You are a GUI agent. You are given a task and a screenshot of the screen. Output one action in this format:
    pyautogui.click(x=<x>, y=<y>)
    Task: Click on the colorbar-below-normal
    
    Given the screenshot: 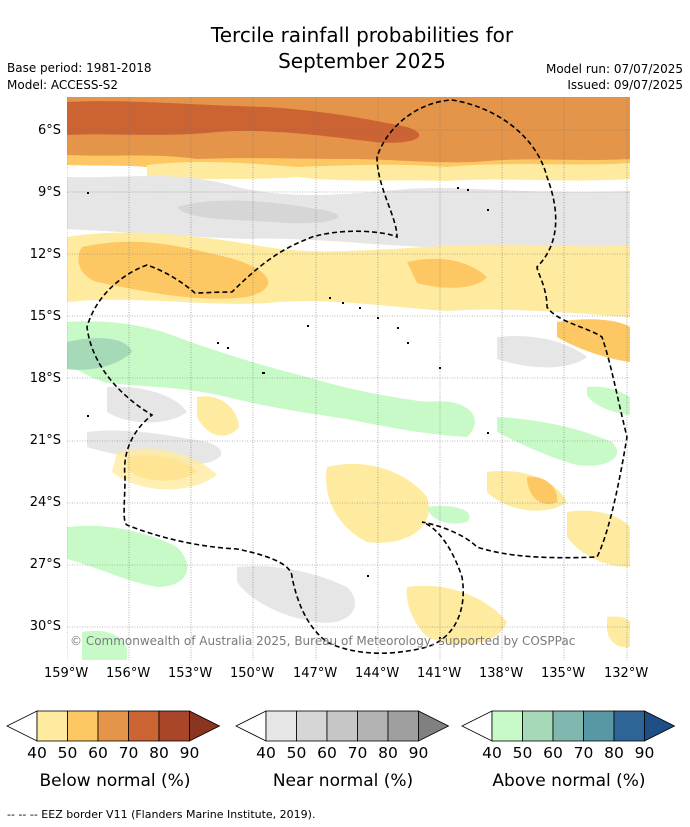 What is the action you would take?
    pyautogui.click(x=113, y=726)
    